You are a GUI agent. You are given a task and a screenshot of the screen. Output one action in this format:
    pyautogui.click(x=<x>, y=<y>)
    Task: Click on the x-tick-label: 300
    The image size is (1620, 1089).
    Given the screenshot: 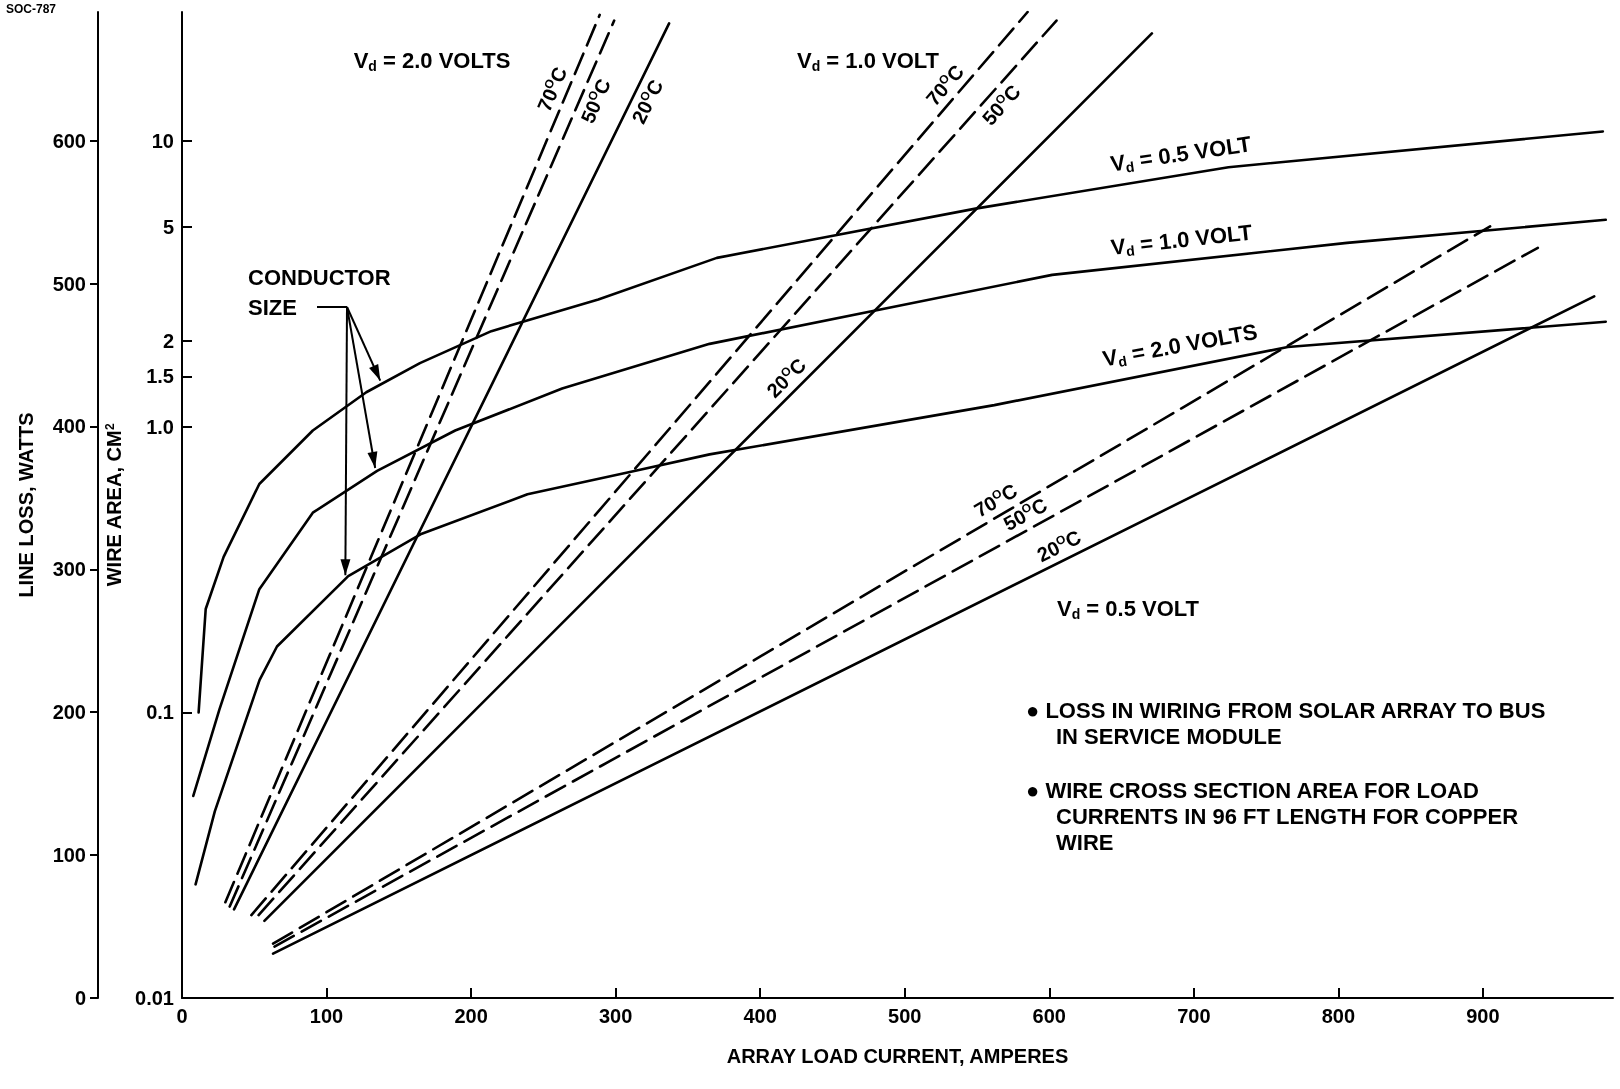 What is the action you would take?
    pyautogui.click(x=615, y=1016)
    